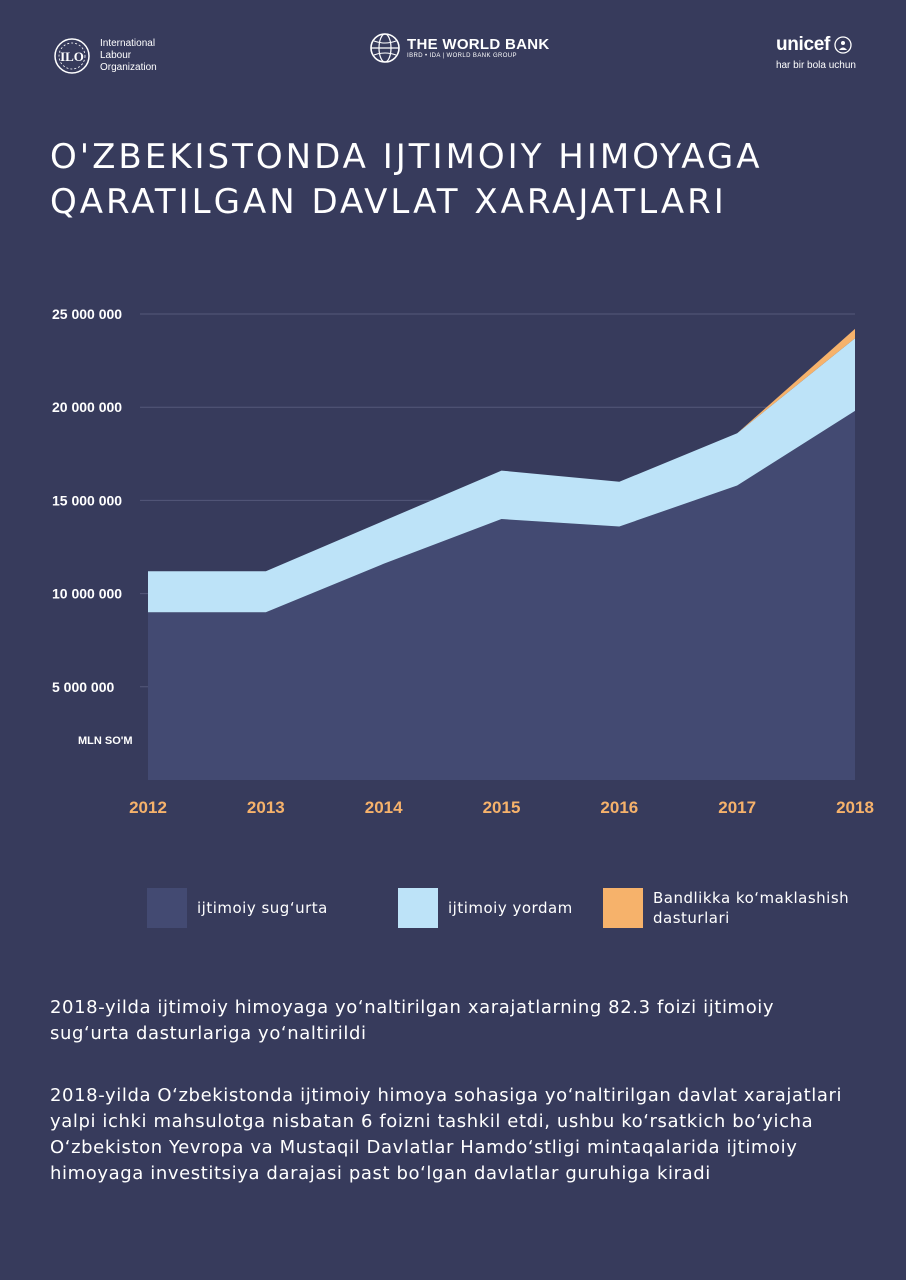 The height and width of the screenshot is (1280, 906). I want to click on x-tick-label: 2015, so click(502, 807).